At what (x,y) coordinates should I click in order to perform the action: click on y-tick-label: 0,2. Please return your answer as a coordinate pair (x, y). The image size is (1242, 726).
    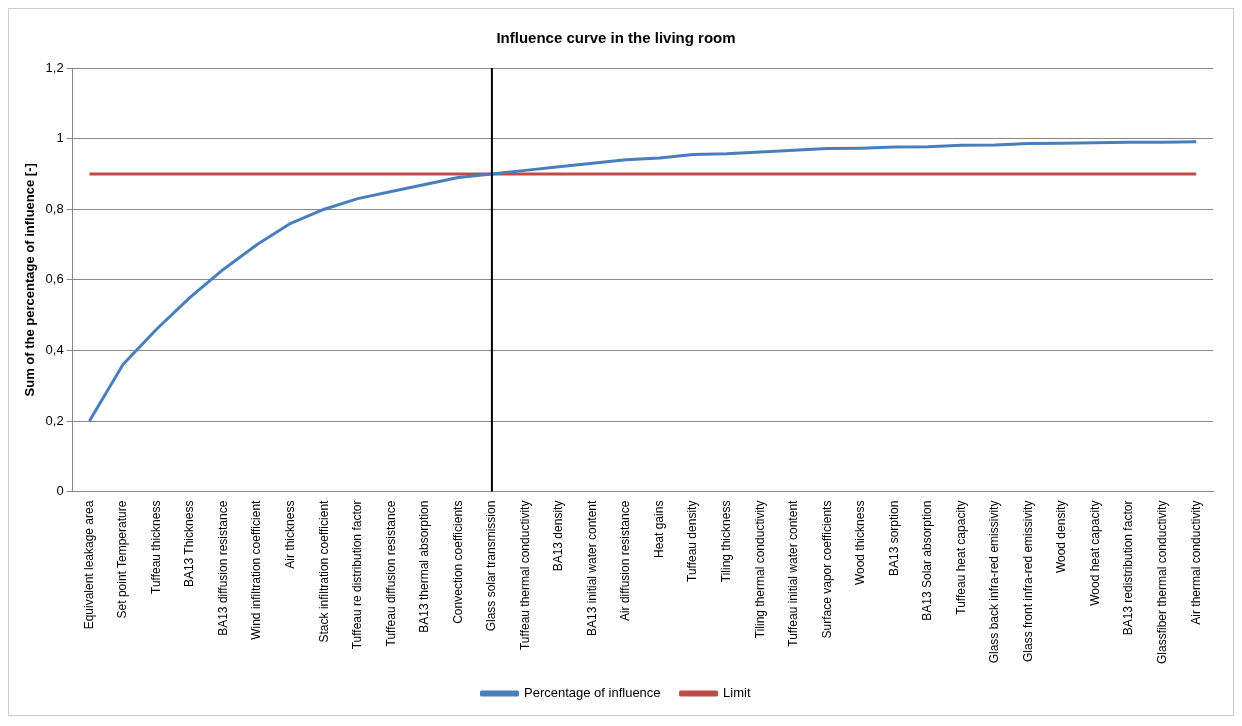
    Looking at the image, I should click on (54, 420).